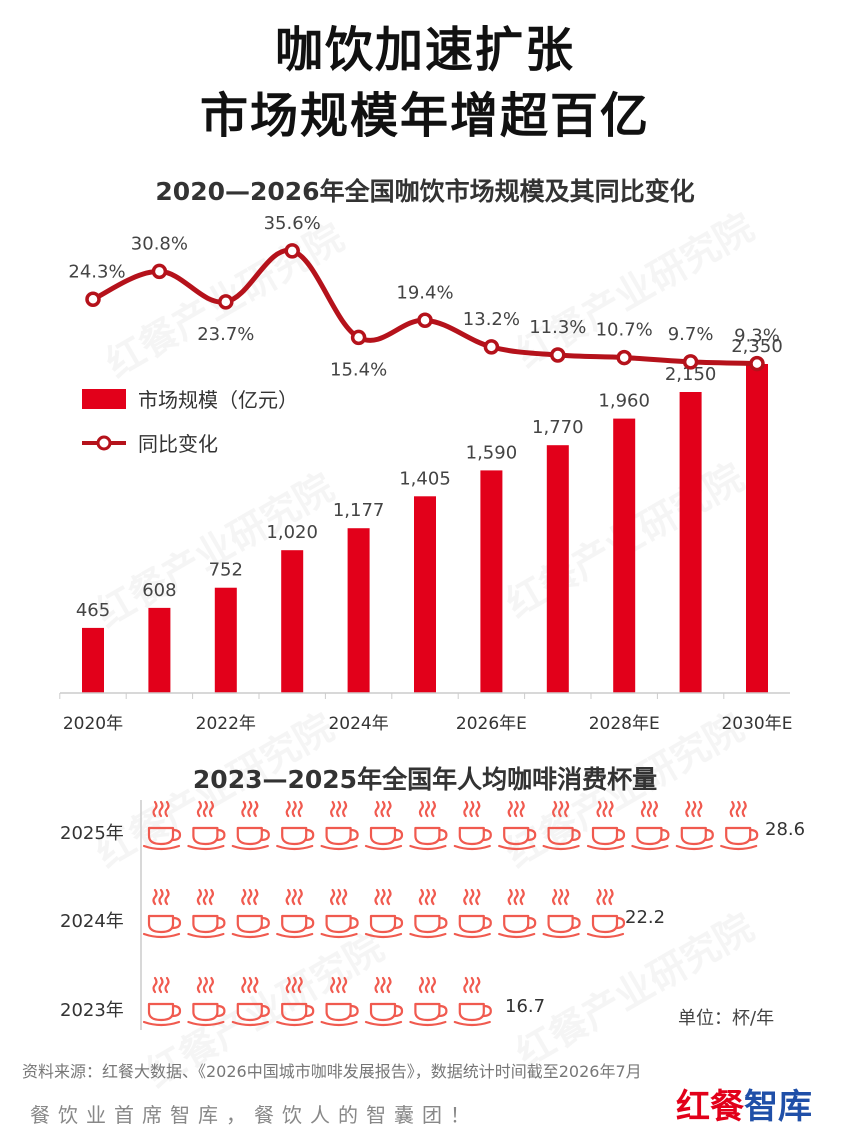 The image size is (850, 1139). What do you see at coordinates (92, 921) in the screenshot?
I see `row-label-2024: 2024年` at bounding box center [92, 921].